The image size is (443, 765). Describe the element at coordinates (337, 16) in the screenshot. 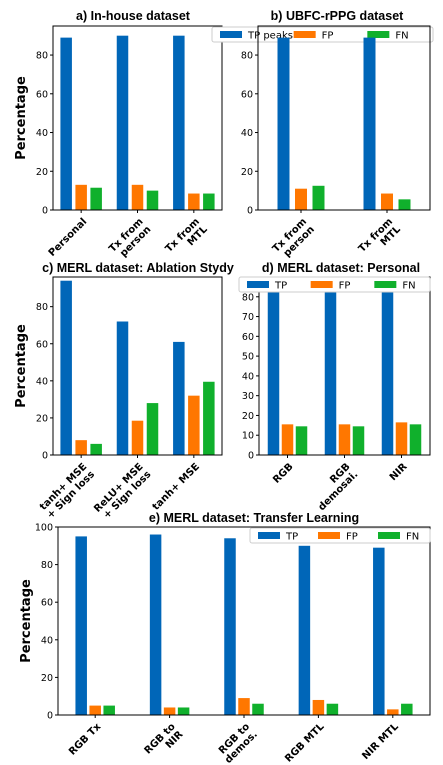

I see `chart-title: b) UBFC-rPPG dataset` at that location.